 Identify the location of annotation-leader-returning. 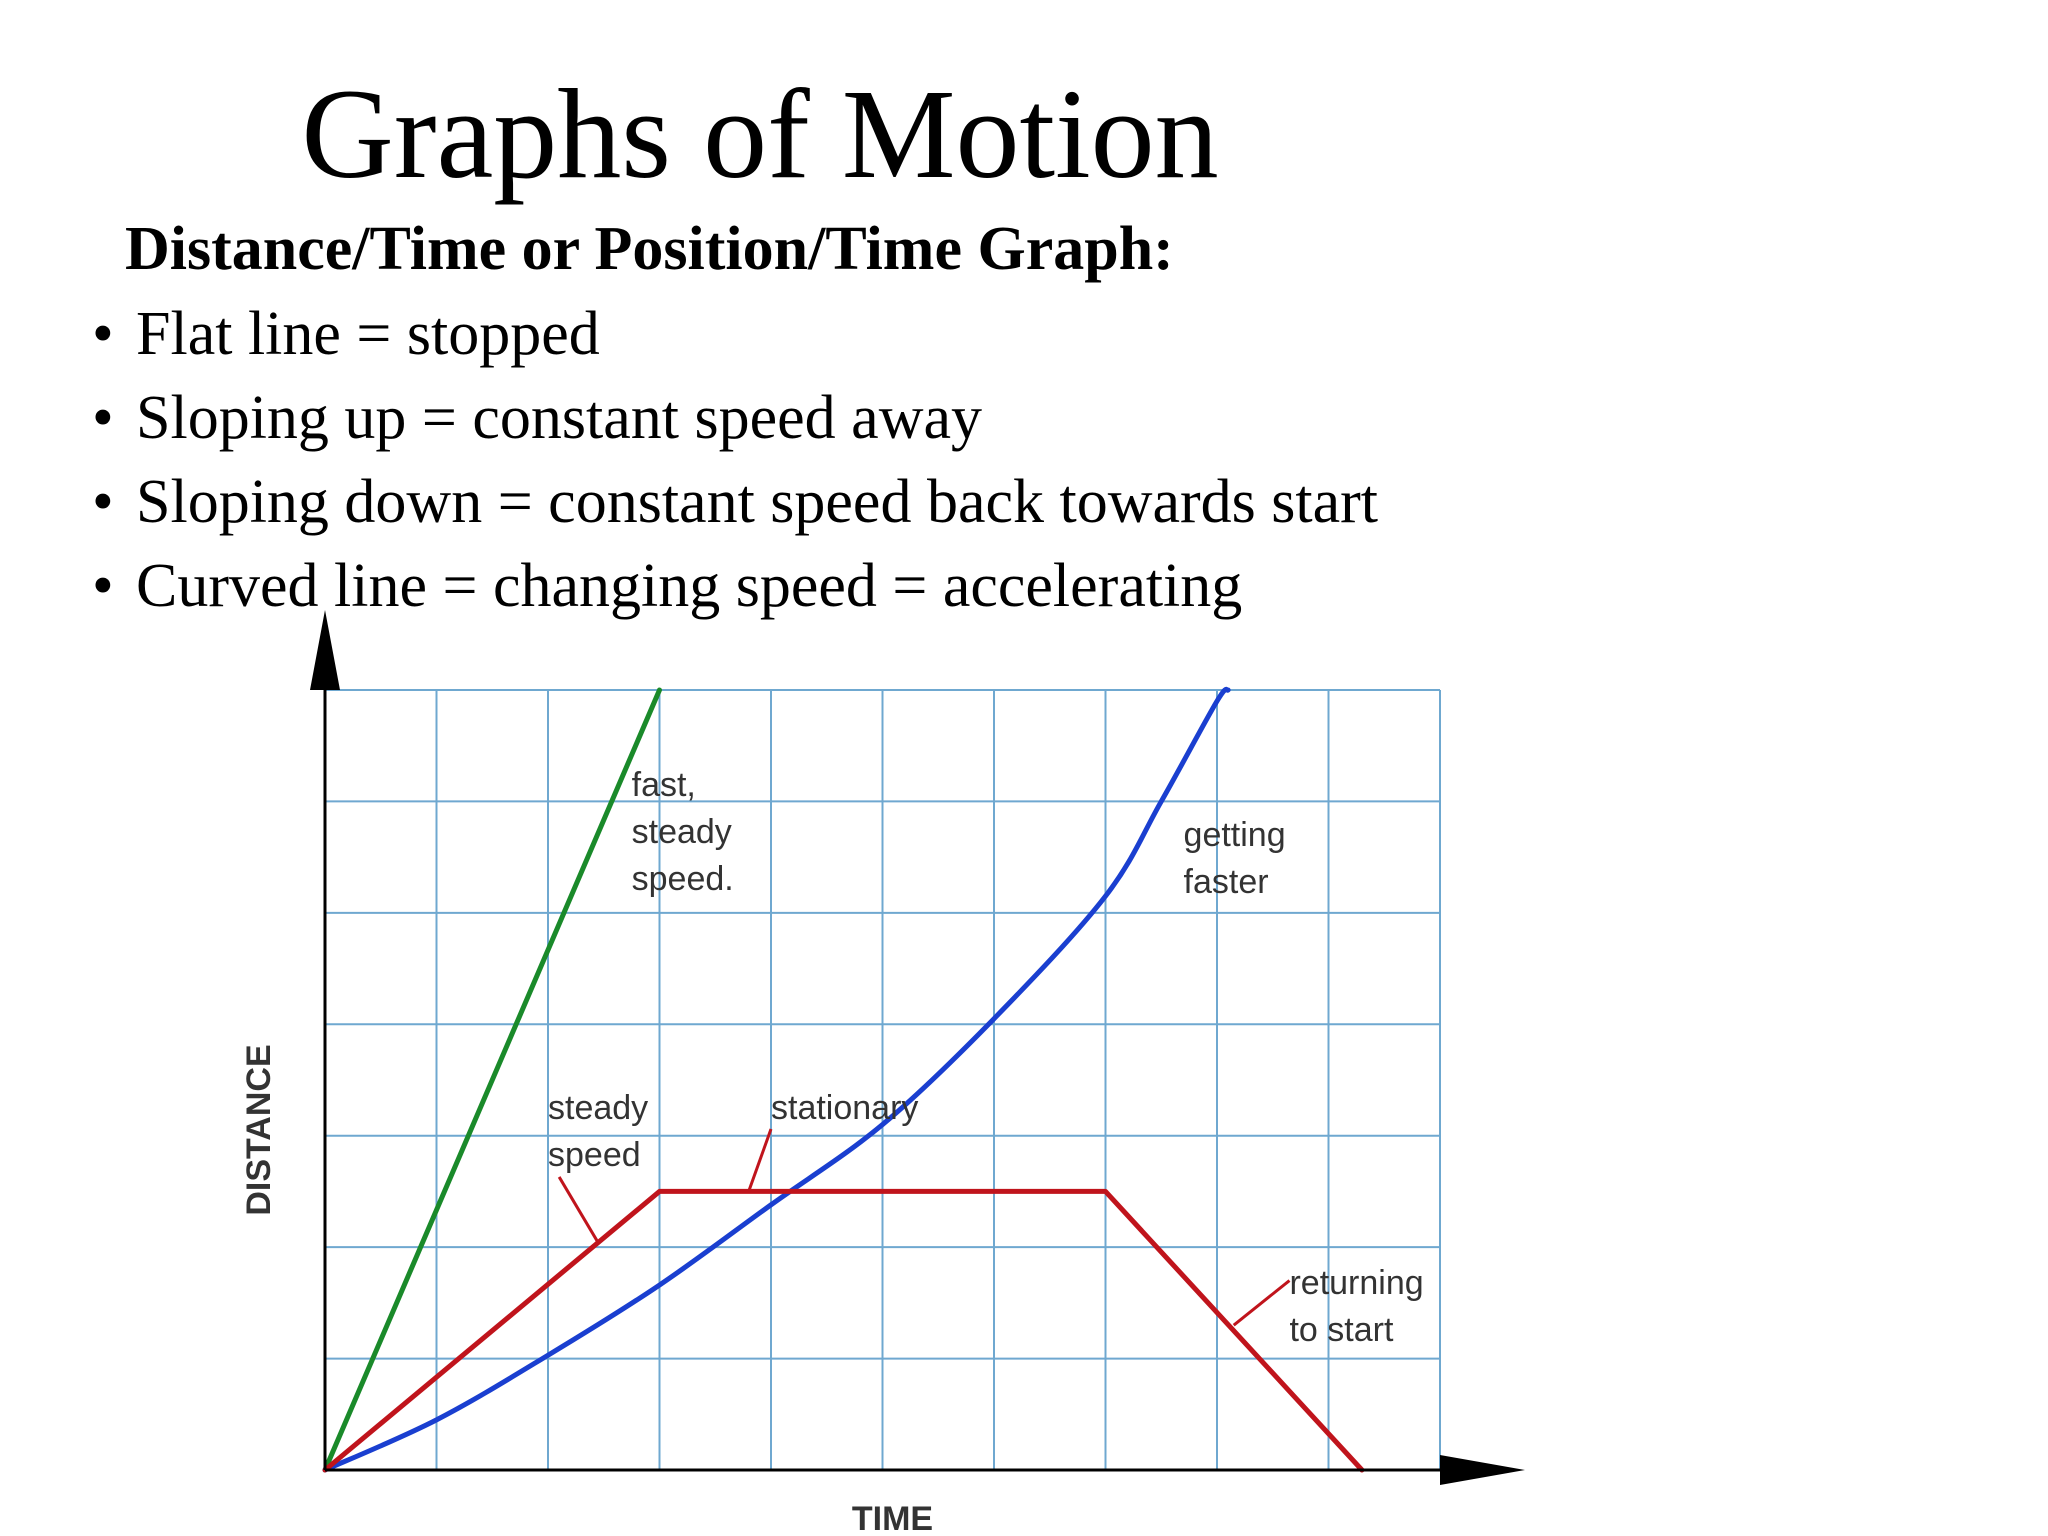
(1261, 1303).